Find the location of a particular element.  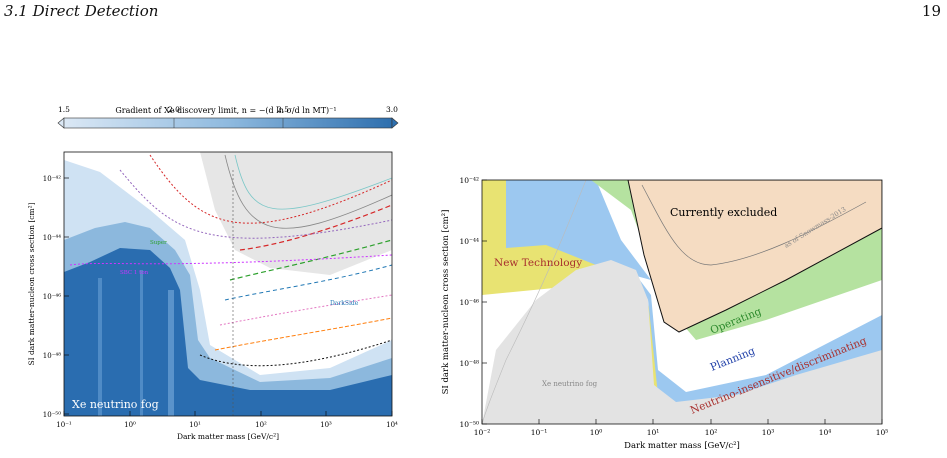

excluded-region is located at coordinates (754, 256).